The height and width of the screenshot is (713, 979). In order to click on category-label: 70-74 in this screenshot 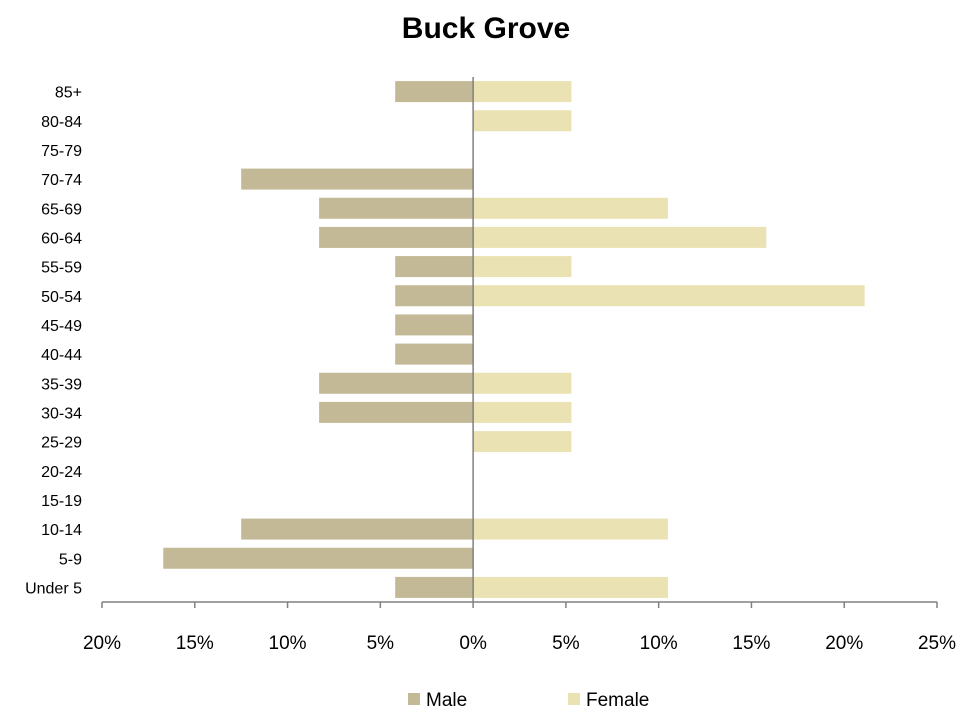, I will do `click(61, 180)`.